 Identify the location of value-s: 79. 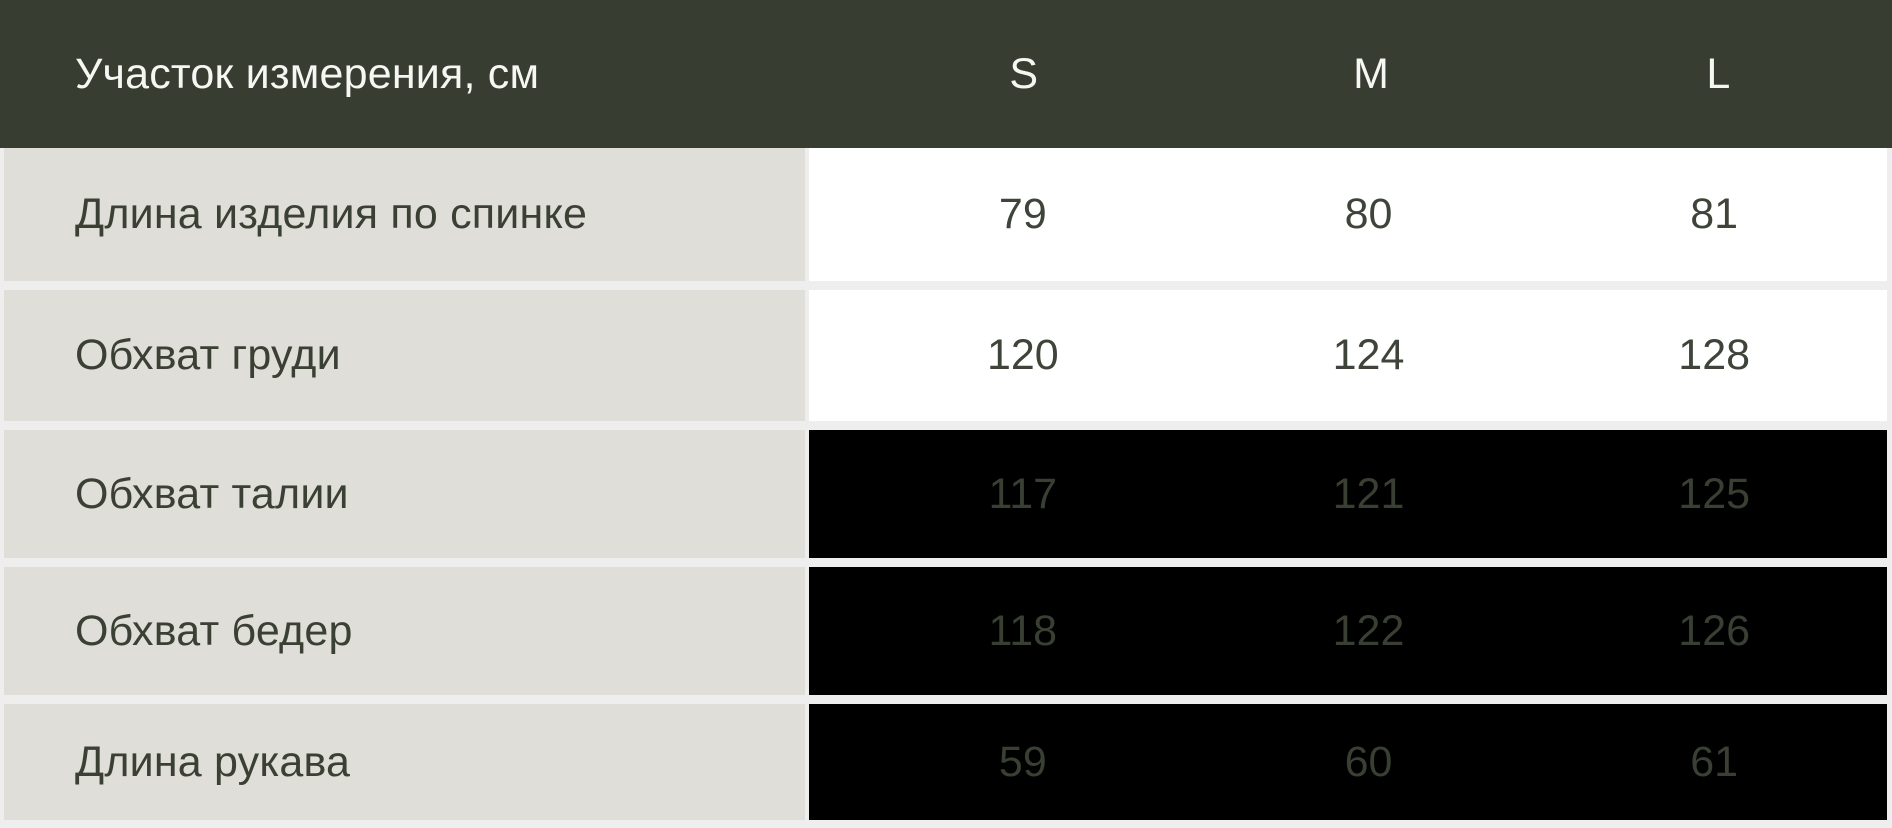
(1022, 214).